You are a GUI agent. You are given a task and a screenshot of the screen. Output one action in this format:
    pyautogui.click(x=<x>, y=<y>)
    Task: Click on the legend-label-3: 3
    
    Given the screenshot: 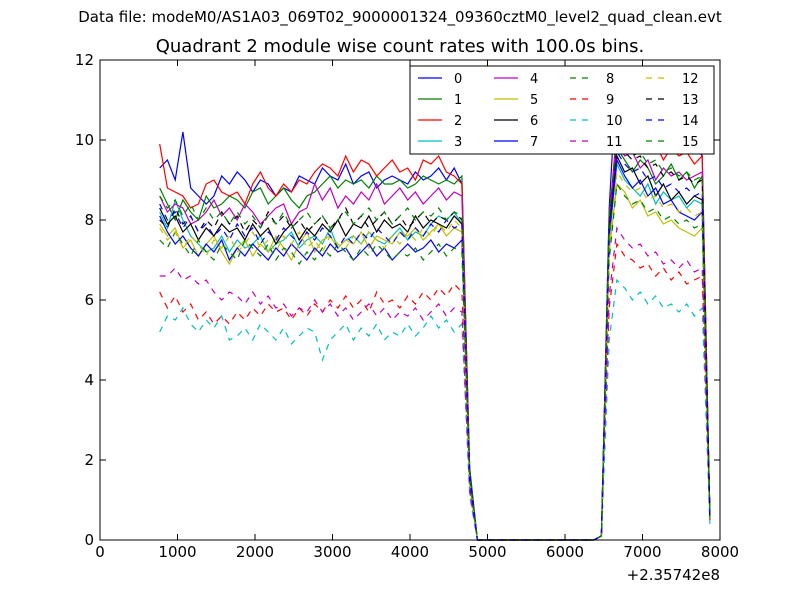 What is the action you would take?
    pyautogui.click(x=458, y=142)
    